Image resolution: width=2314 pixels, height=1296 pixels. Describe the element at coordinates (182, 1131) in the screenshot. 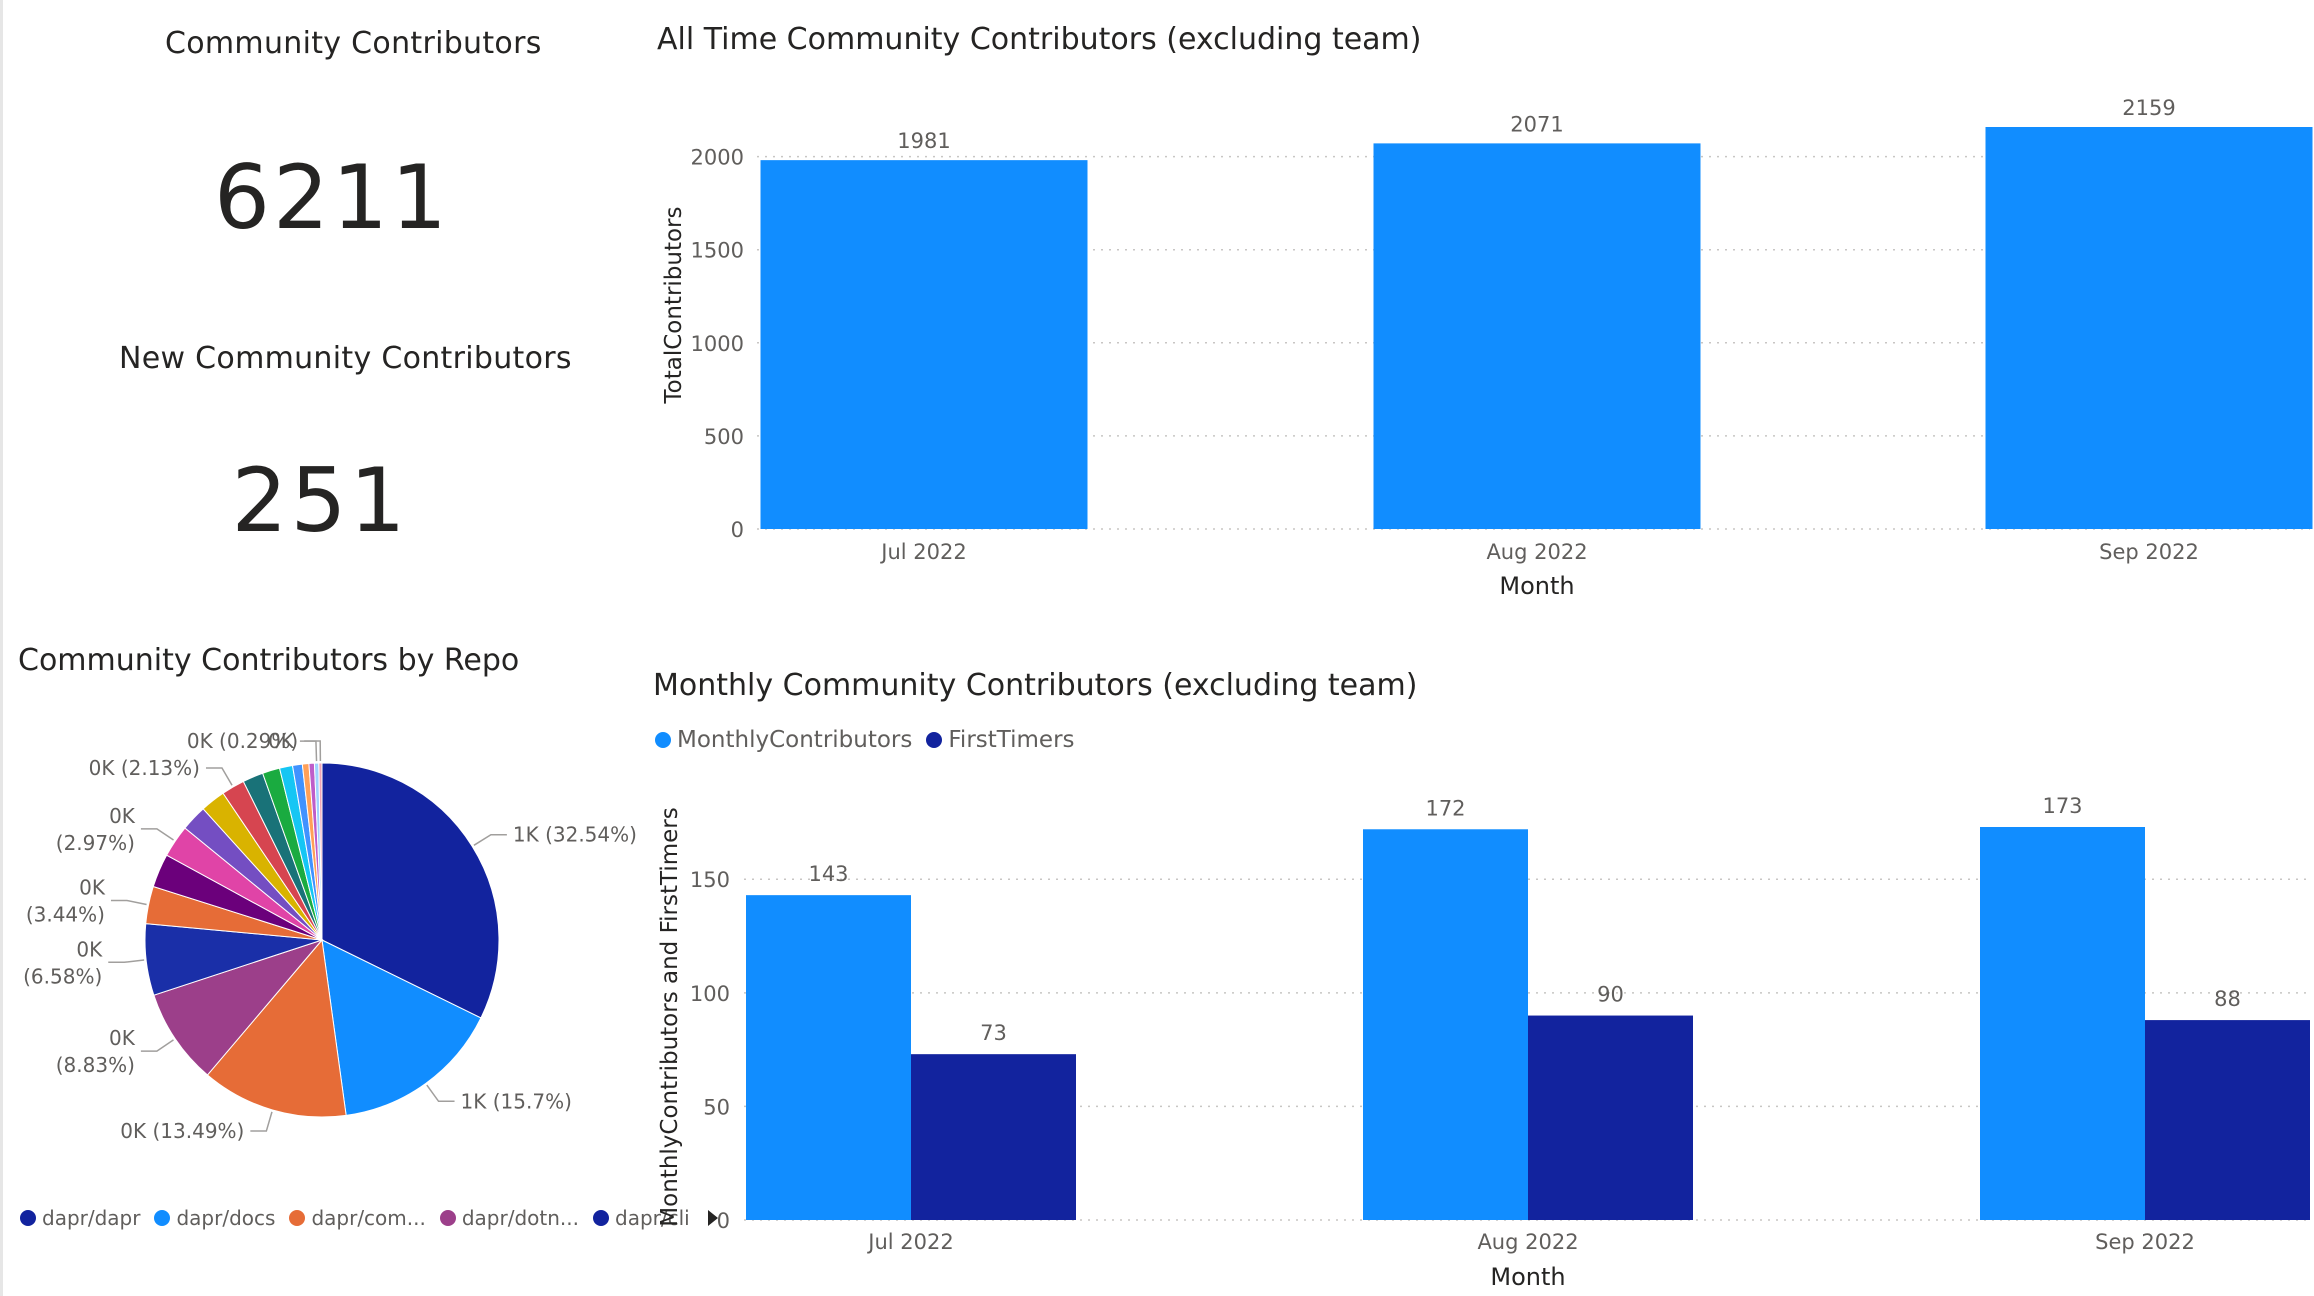

I see `pie-data-label: 0K (13.49%)` at that location.